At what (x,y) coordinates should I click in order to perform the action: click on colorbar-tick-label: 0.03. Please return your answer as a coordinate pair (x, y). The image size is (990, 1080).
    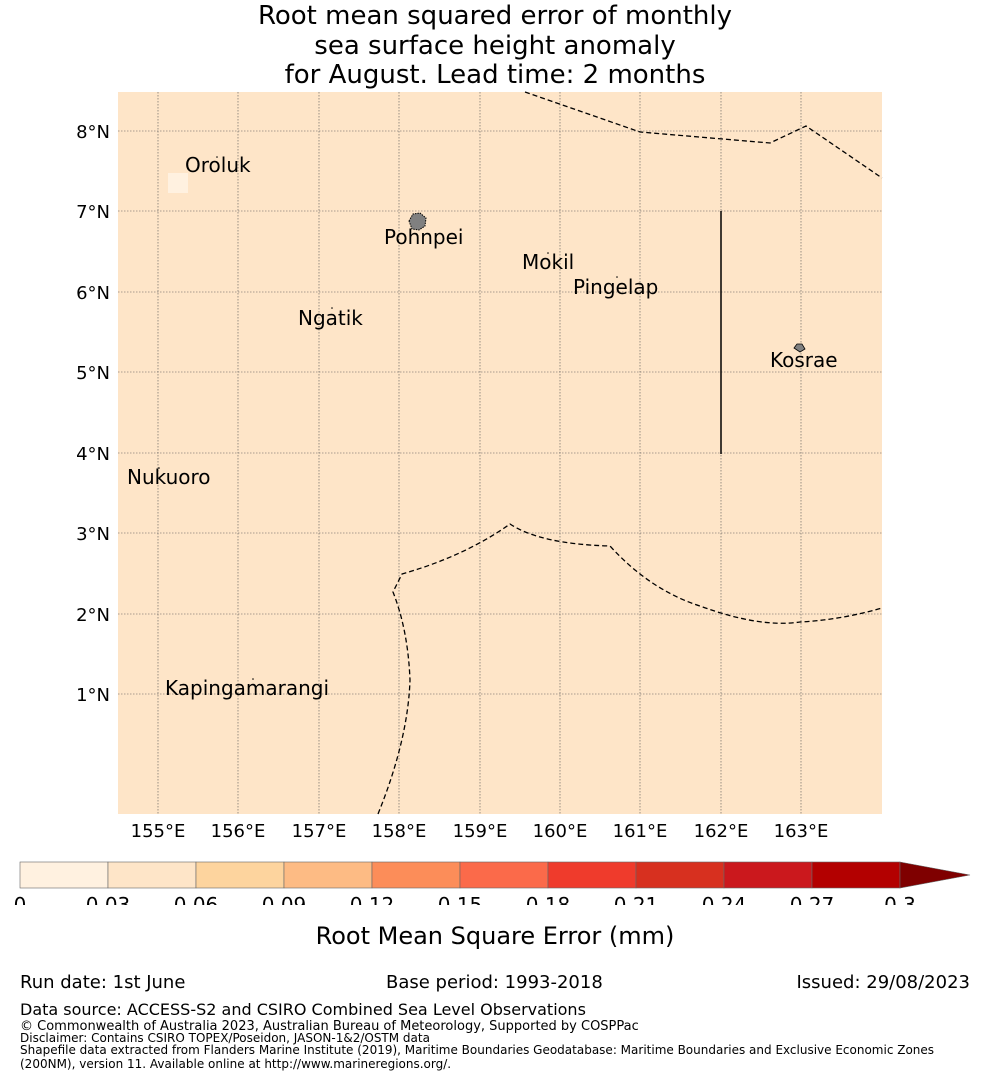
    Looking at the image, I should click on (108, 899).